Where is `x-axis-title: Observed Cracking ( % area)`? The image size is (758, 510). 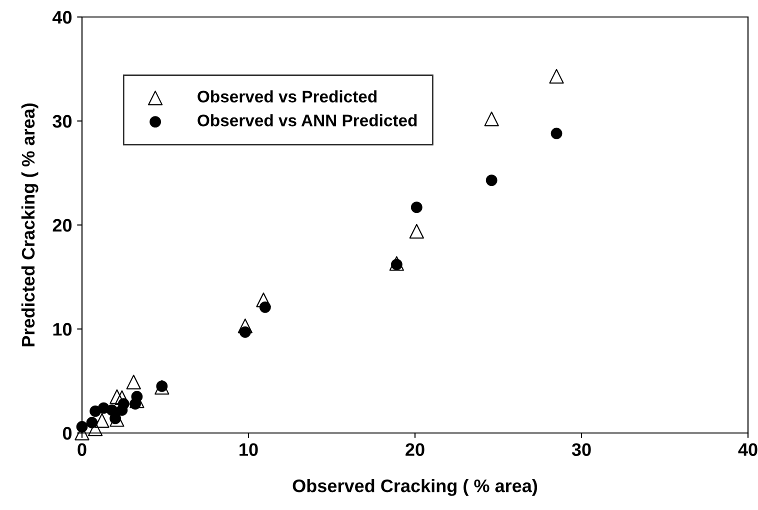 x-axis-title: Observed Cracking ( % area) is located at coordinates (415, 487).